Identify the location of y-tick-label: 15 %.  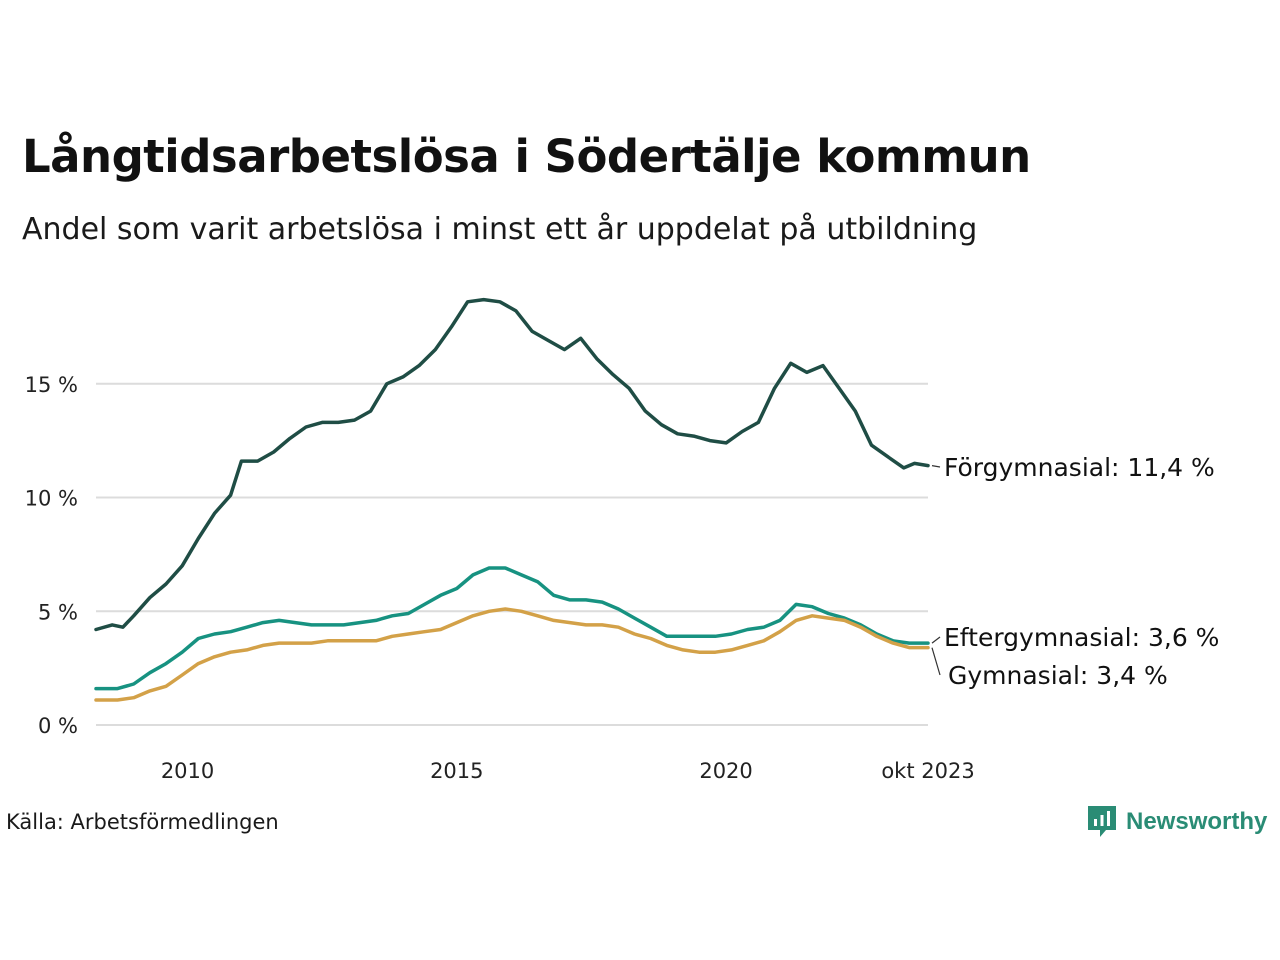
(51, 385).